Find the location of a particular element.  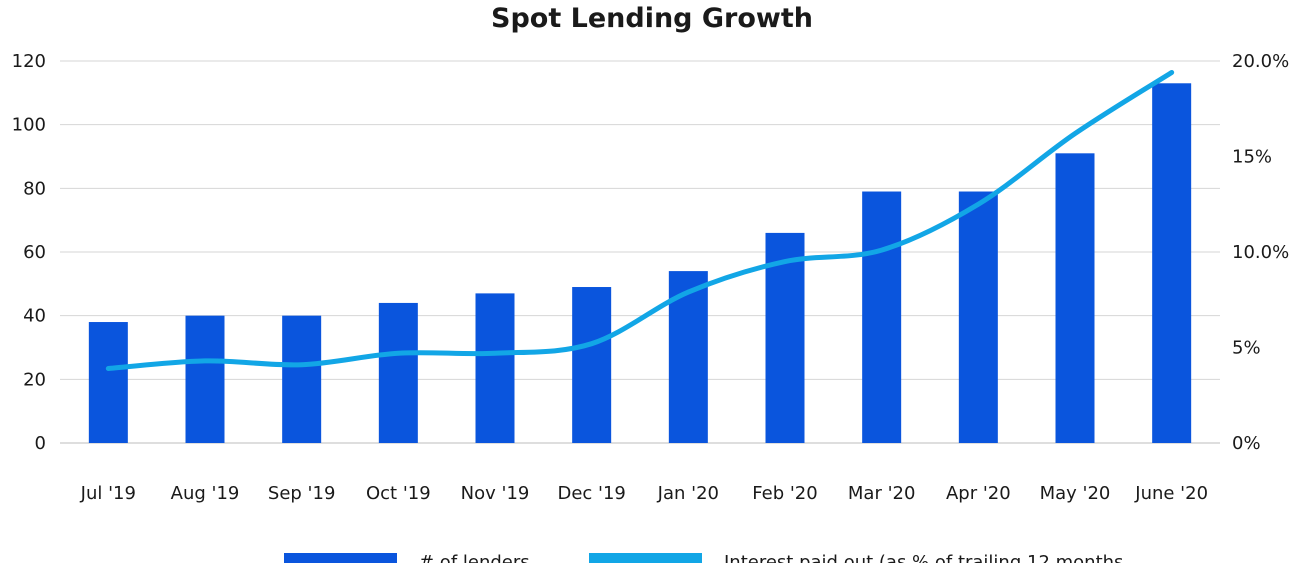

legend-swatch-interest is located at coordinates (645, 558).